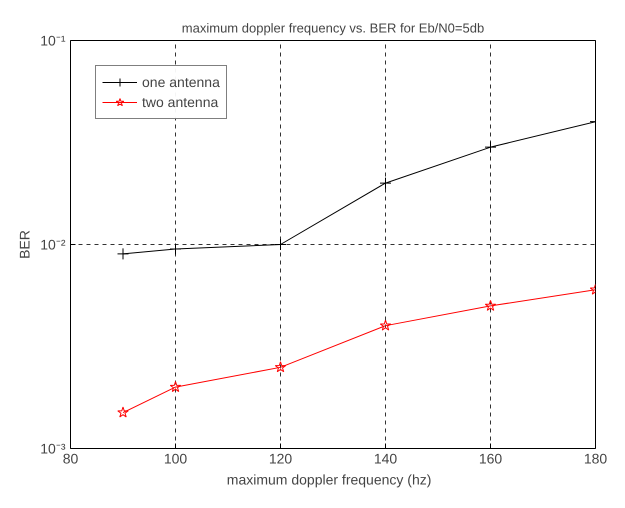 Image resolution: width=625 pixels, height=508 pixels. Describe the element at coordinates (596, 458) in the screenshot. I see `x-tick-label: 180` at that location.